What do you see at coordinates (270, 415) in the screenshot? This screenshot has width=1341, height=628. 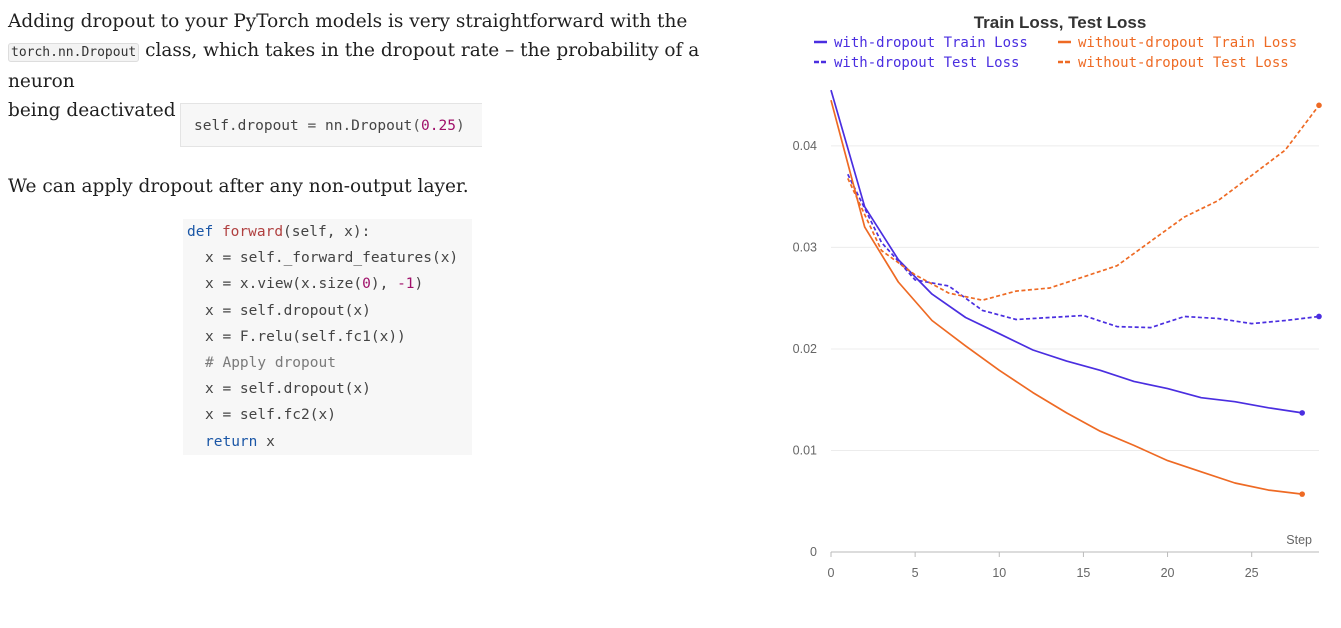 I see `code-line: x = self.fc2(x)` at bounding box center [270, 415].